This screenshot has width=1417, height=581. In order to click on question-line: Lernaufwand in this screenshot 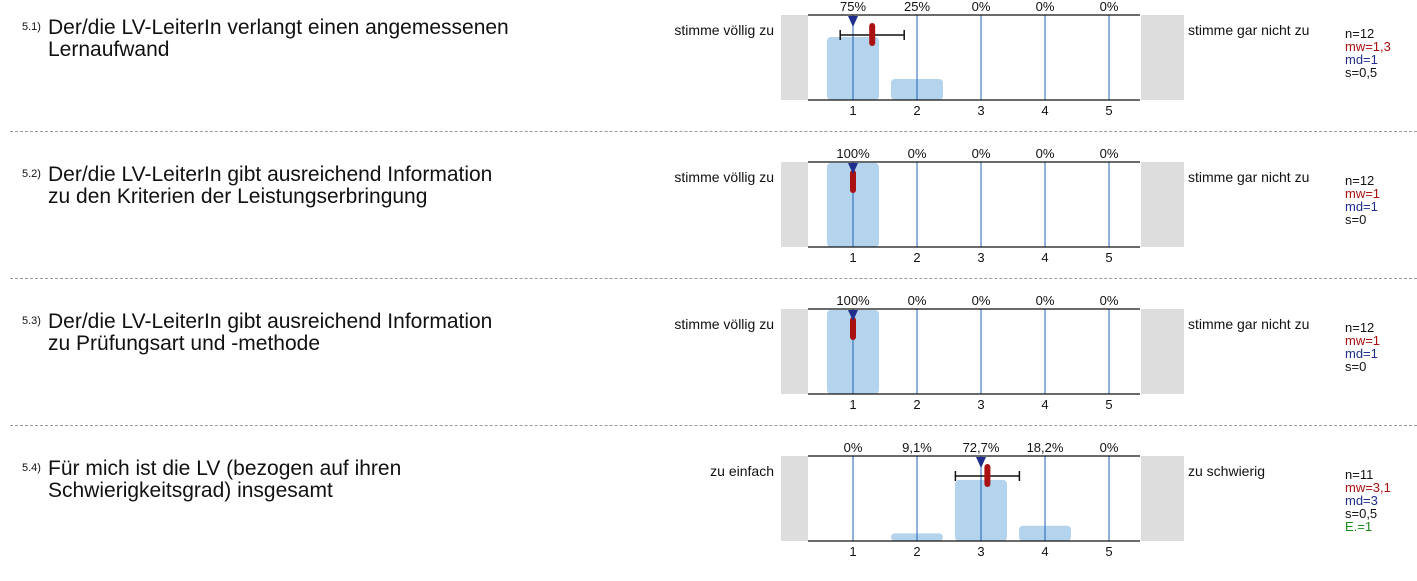, I will do `click(109, 49)`.